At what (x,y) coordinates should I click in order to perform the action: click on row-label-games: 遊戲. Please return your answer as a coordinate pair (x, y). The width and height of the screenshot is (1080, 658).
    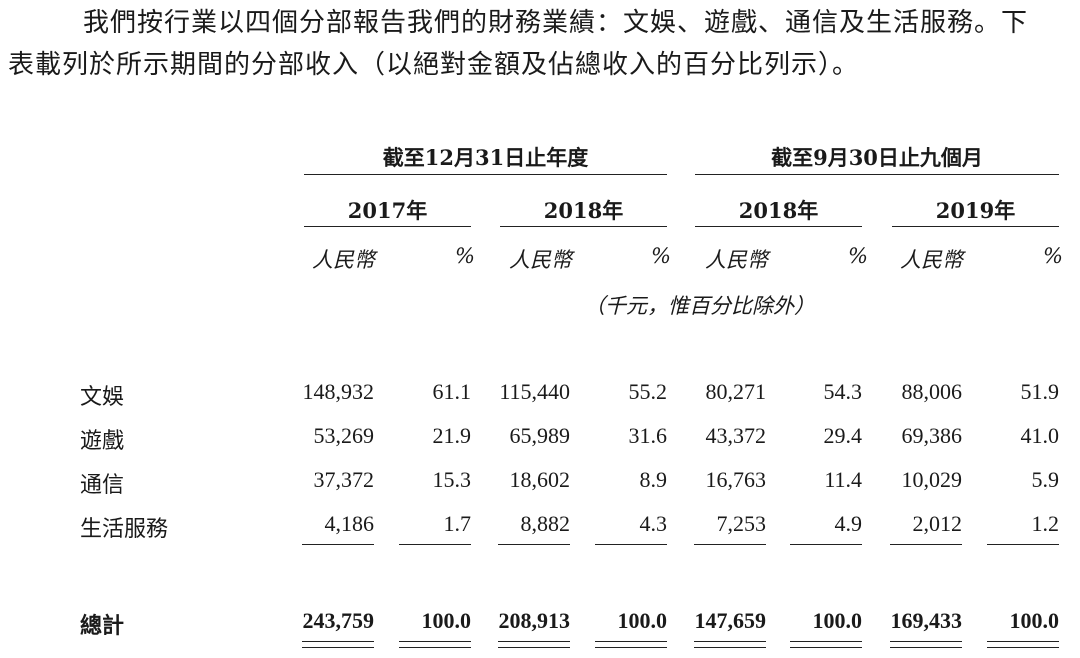
    Looking at the image, I should click on (102, 441).